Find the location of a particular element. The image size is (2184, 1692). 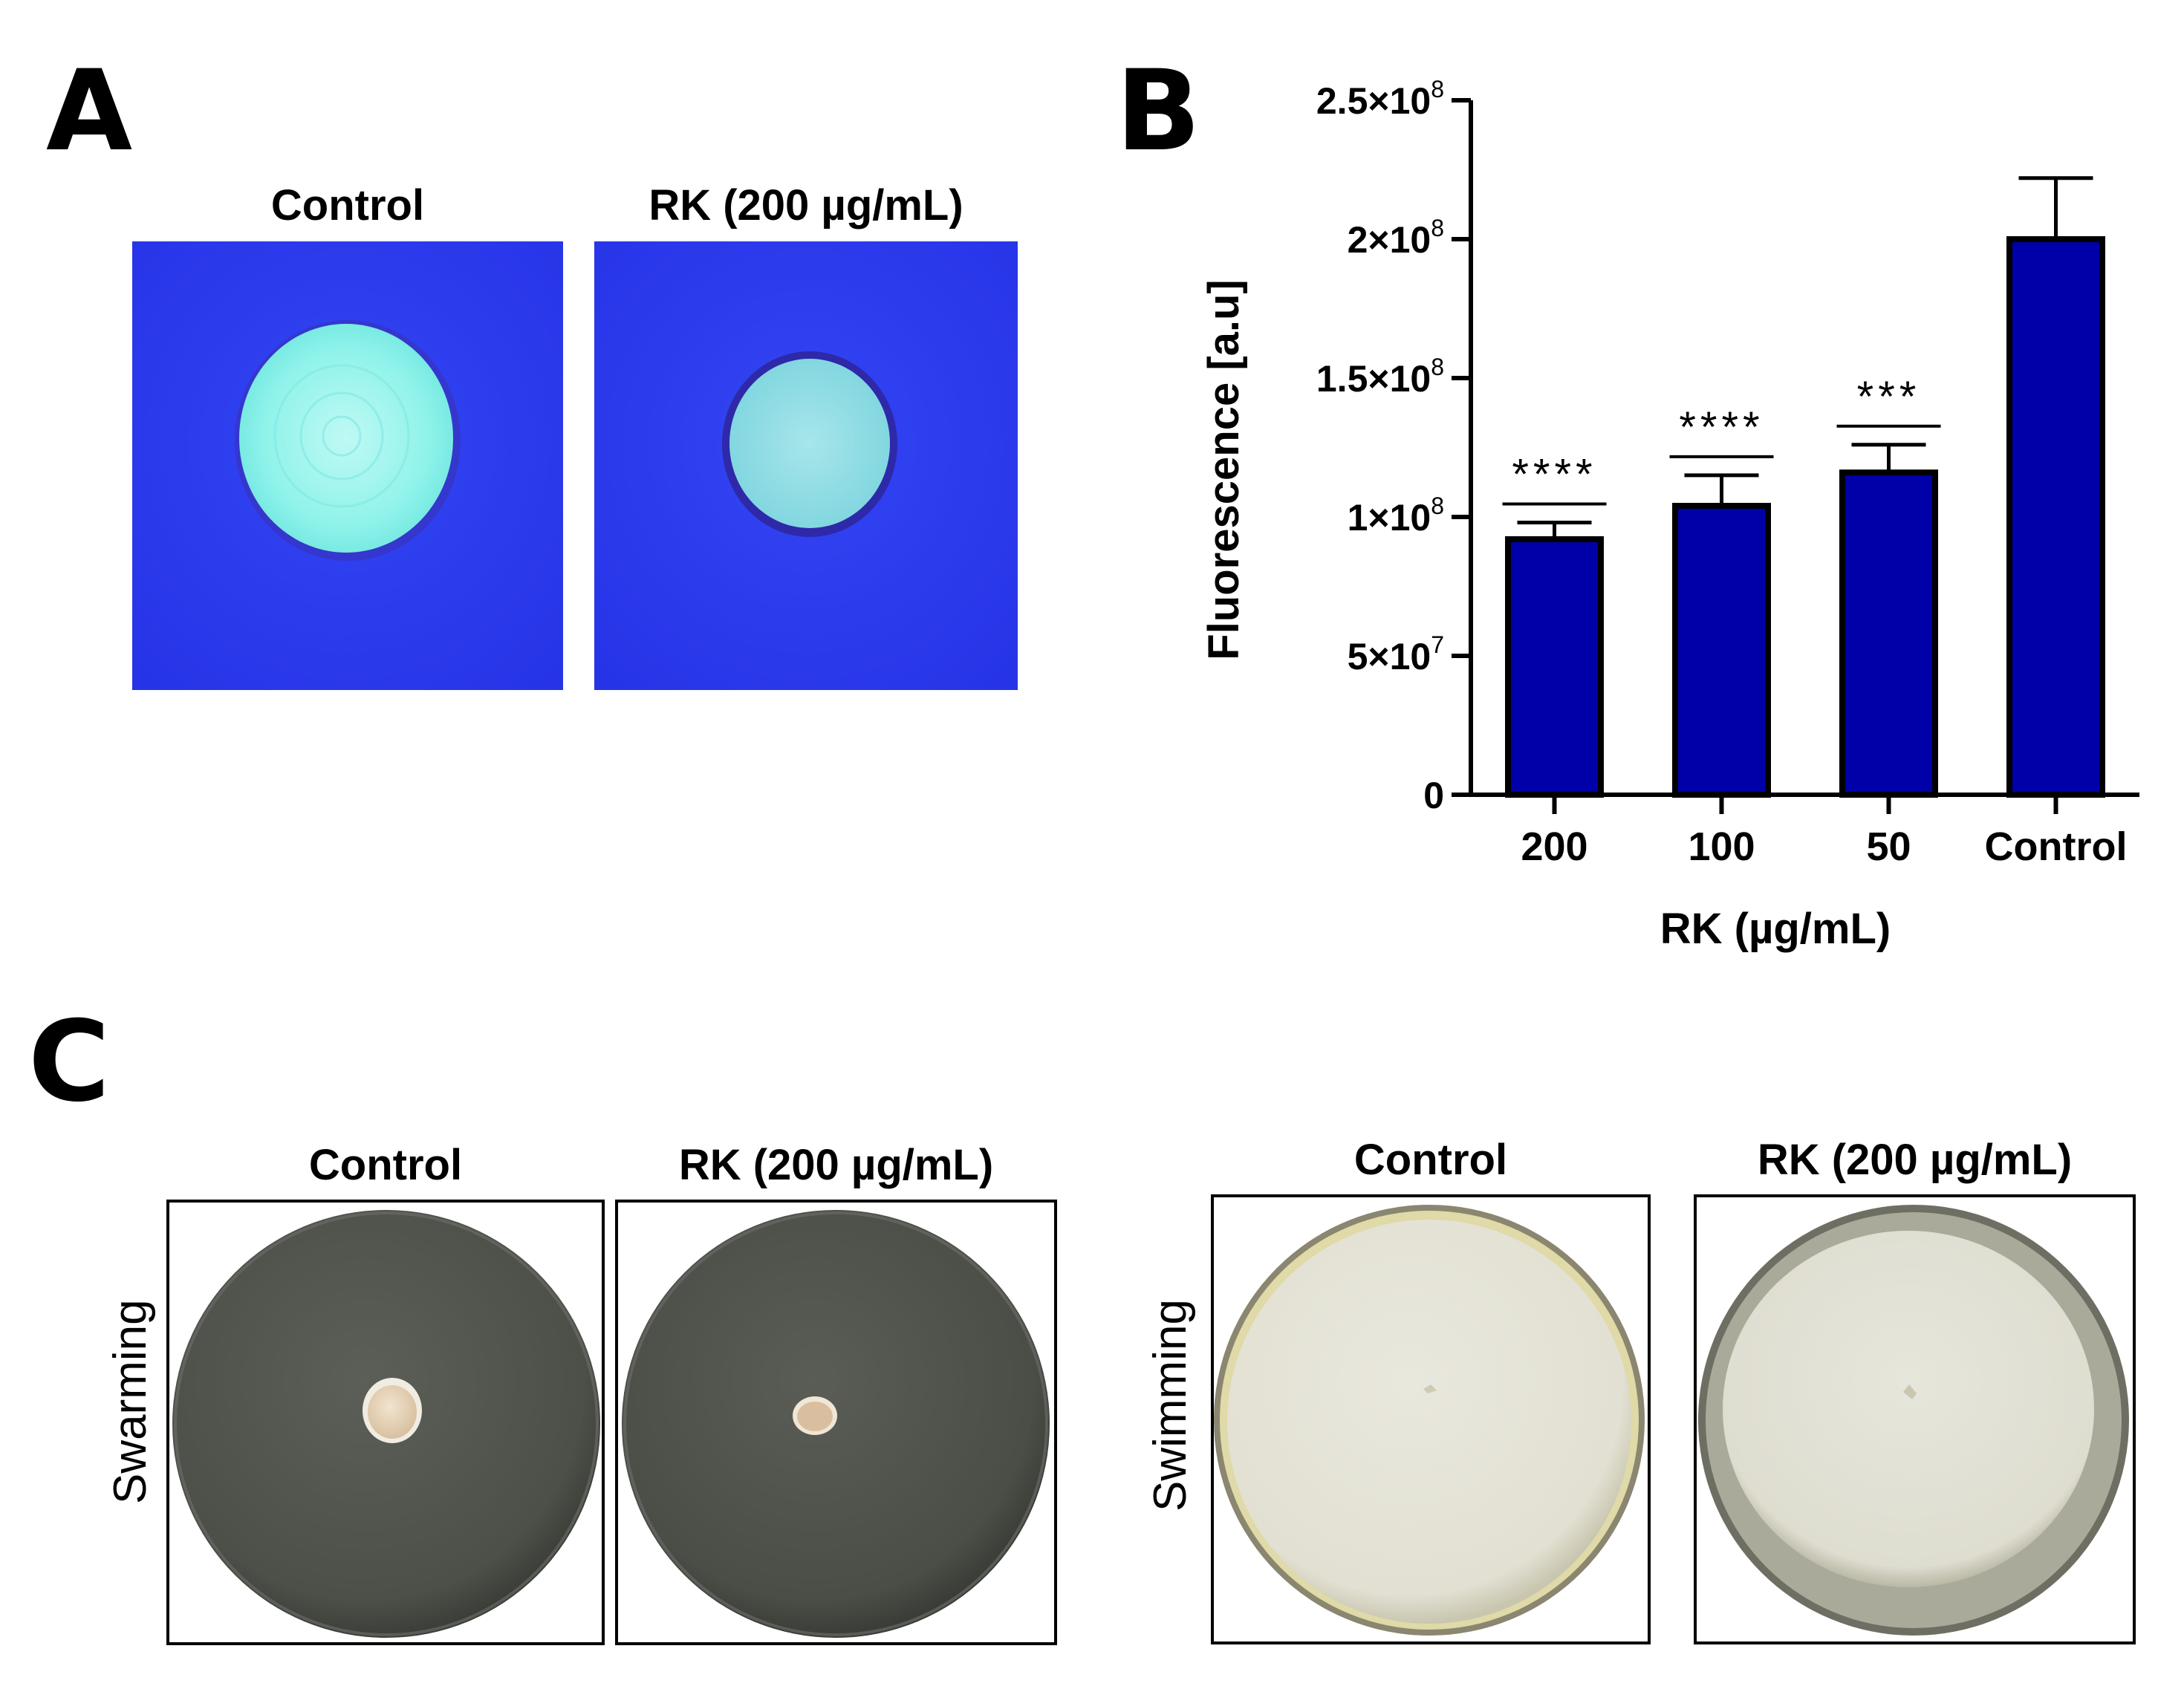

swimming-control-plate-image is located at coordinates (1431, 1419).